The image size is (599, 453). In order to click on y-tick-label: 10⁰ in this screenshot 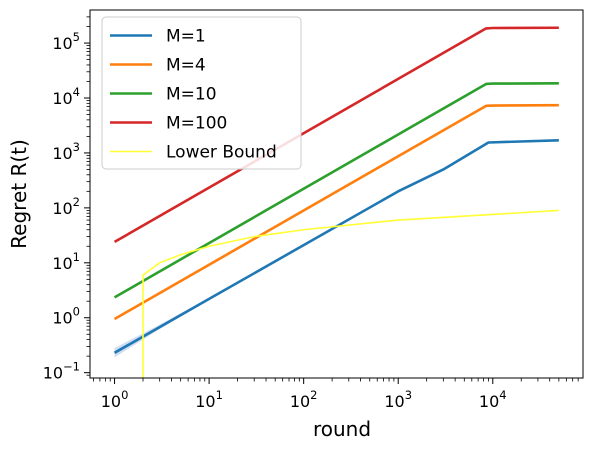, I will do `click(66, 316)`.